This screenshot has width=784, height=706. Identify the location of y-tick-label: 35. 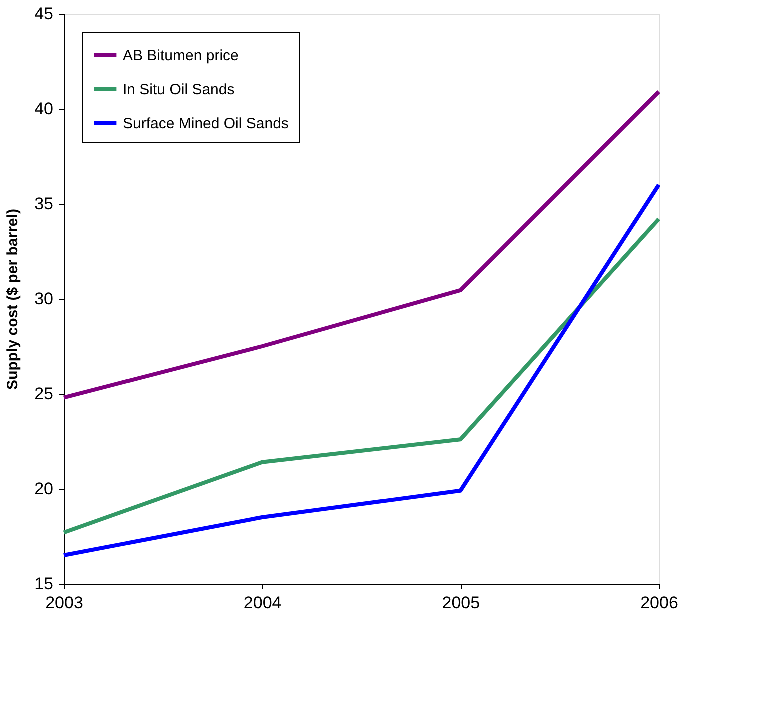
(44, 204).